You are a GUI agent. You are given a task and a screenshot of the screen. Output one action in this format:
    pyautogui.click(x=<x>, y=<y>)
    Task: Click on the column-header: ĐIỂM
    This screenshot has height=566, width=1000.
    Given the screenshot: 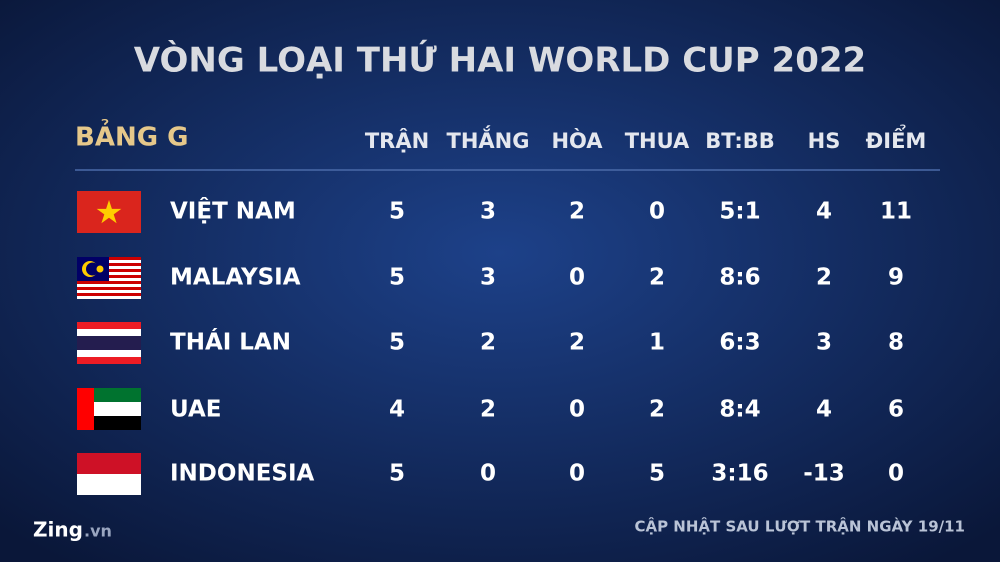 What is the action you would take?
    pyautogui.click(x=896, y=139)
    